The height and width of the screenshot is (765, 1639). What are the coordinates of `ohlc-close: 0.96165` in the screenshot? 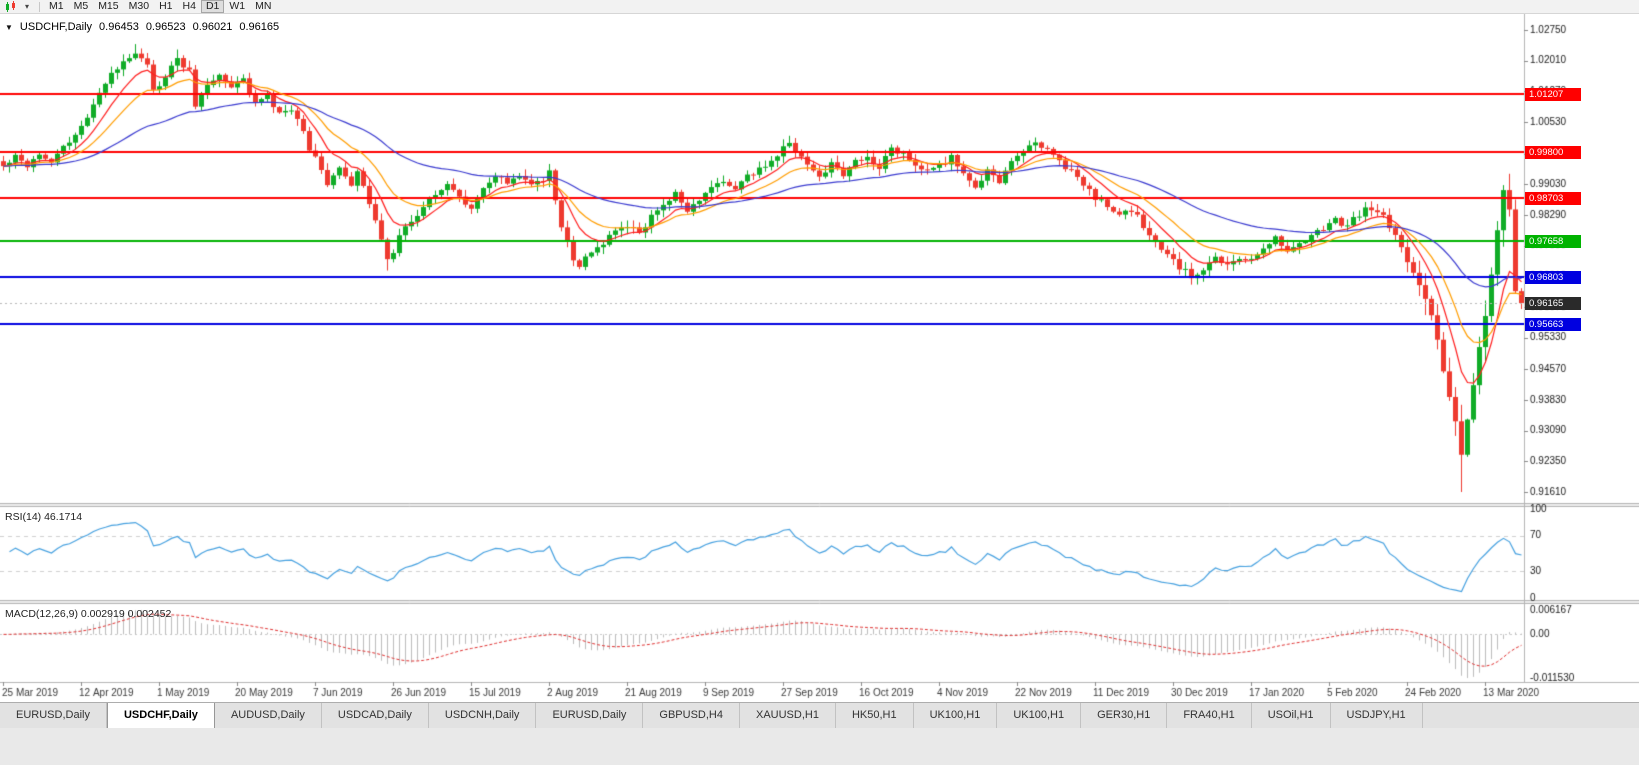 It's located at (259, 27).